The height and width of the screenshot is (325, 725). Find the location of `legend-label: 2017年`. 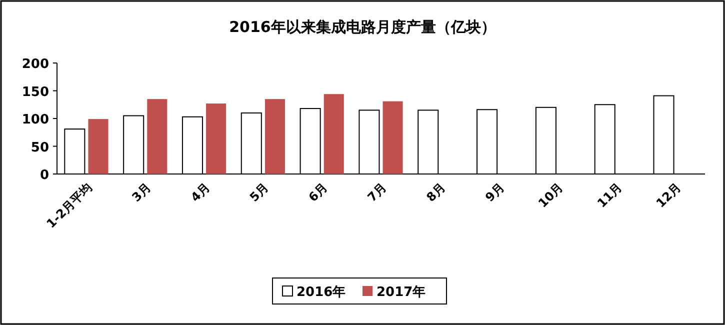

legend-label: 2017年 is located at coordinates (401, 292).